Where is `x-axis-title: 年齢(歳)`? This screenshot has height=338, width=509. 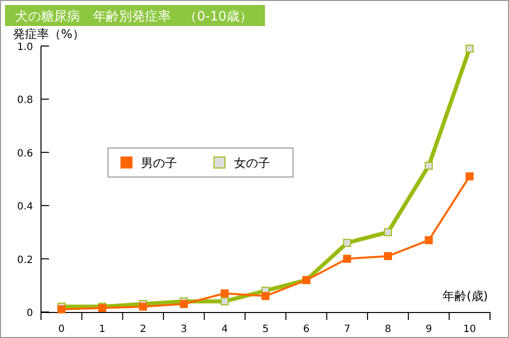
x-axis-title: 年齢(歳) is located at coordinates (465, 296).